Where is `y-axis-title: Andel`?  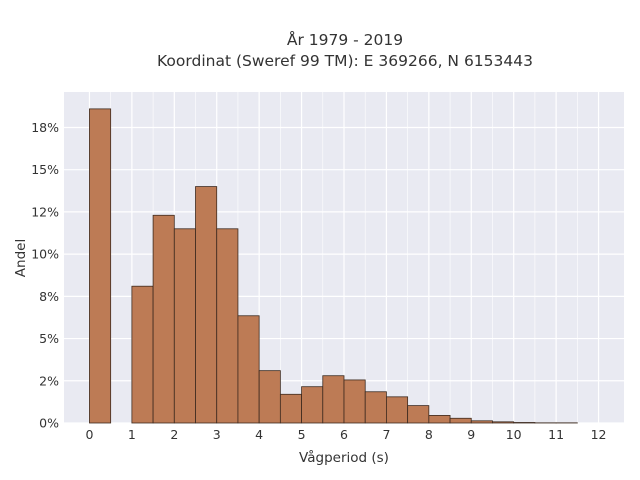
y-axis-title: Andel is located at coordinates (21, 258).